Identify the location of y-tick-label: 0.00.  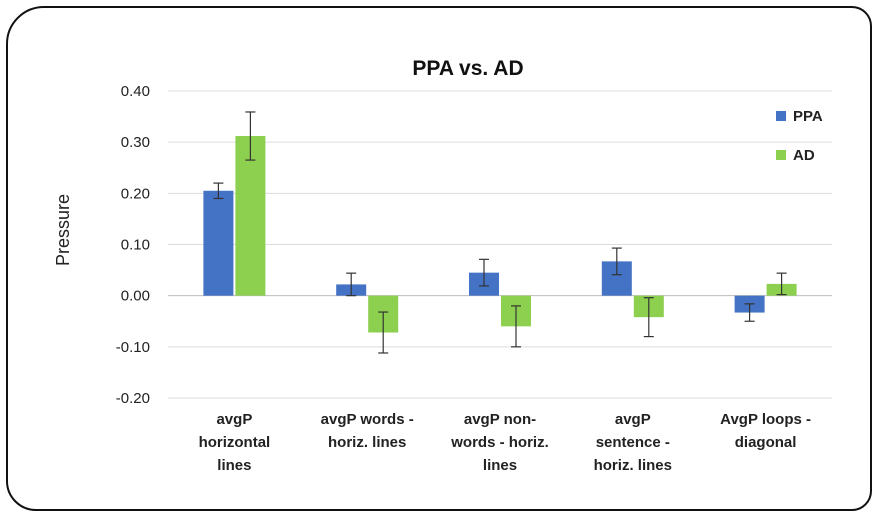
(135, 296).